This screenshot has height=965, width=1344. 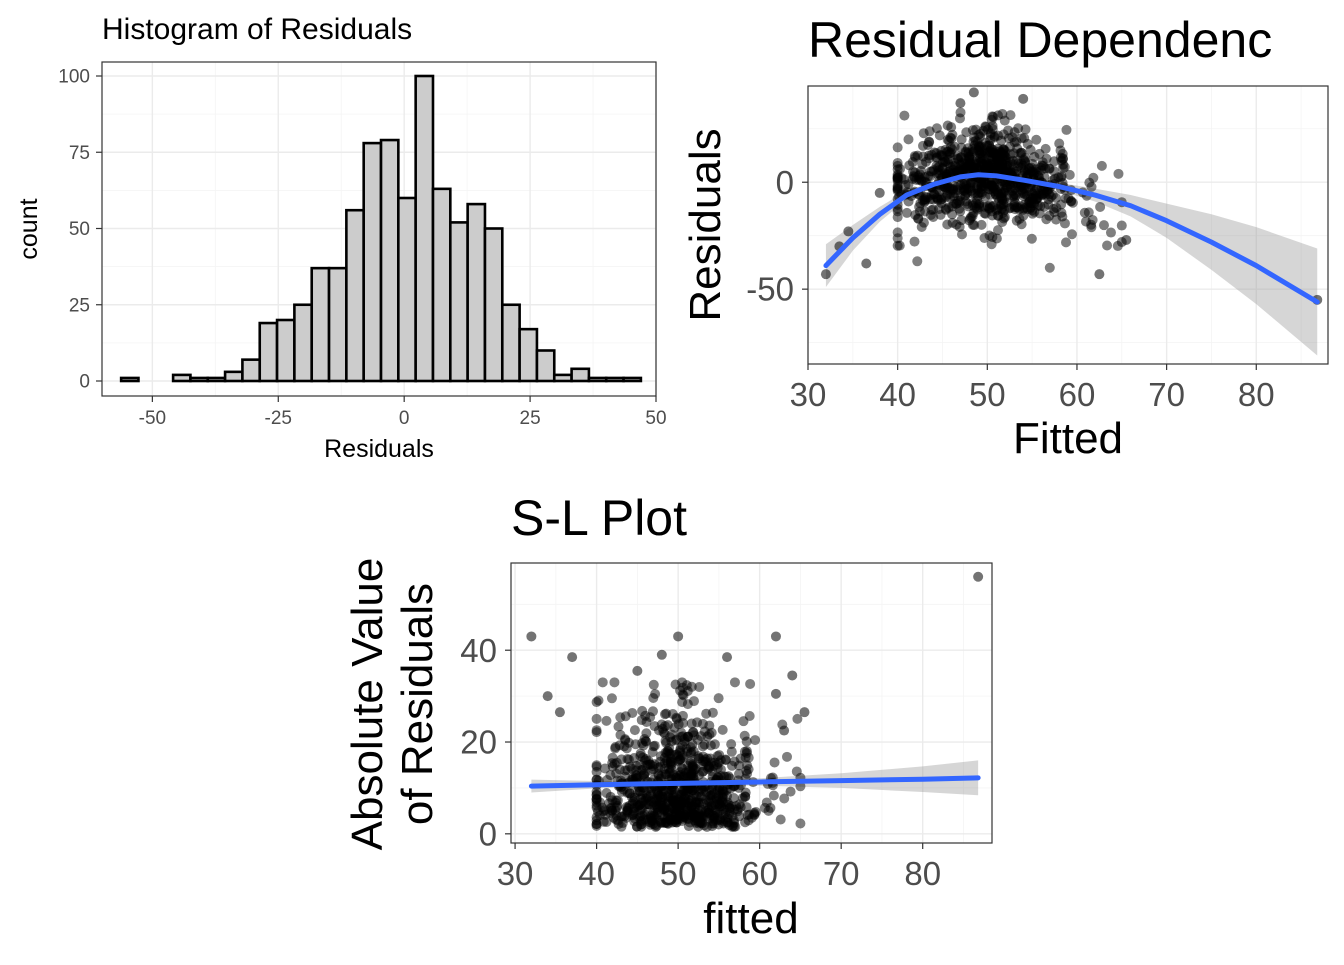 I want to click on x-tick-label: -25, so click(x=278, y=418).